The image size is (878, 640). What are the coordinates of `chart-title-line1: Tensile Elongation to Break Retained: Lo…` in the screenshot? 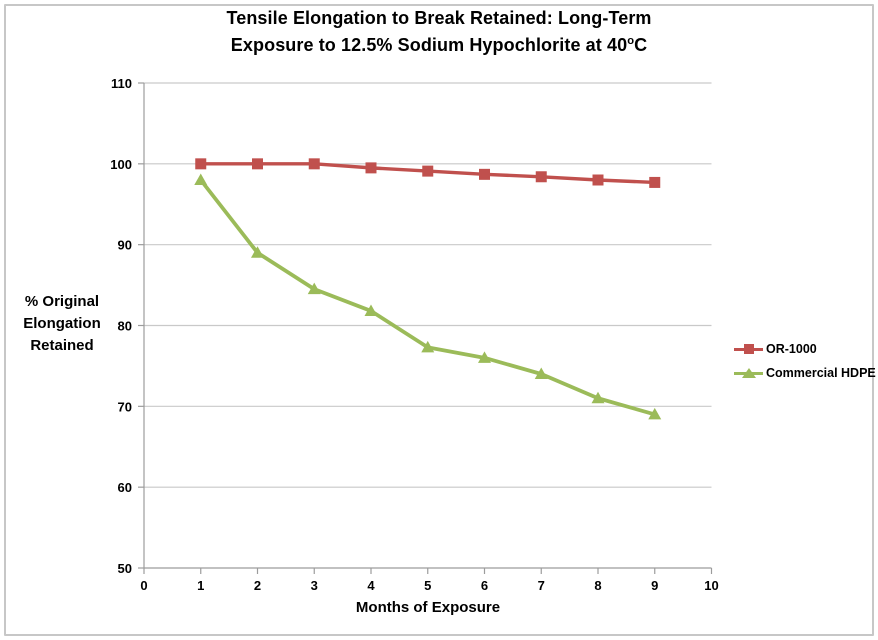 It's located at (439, 18).